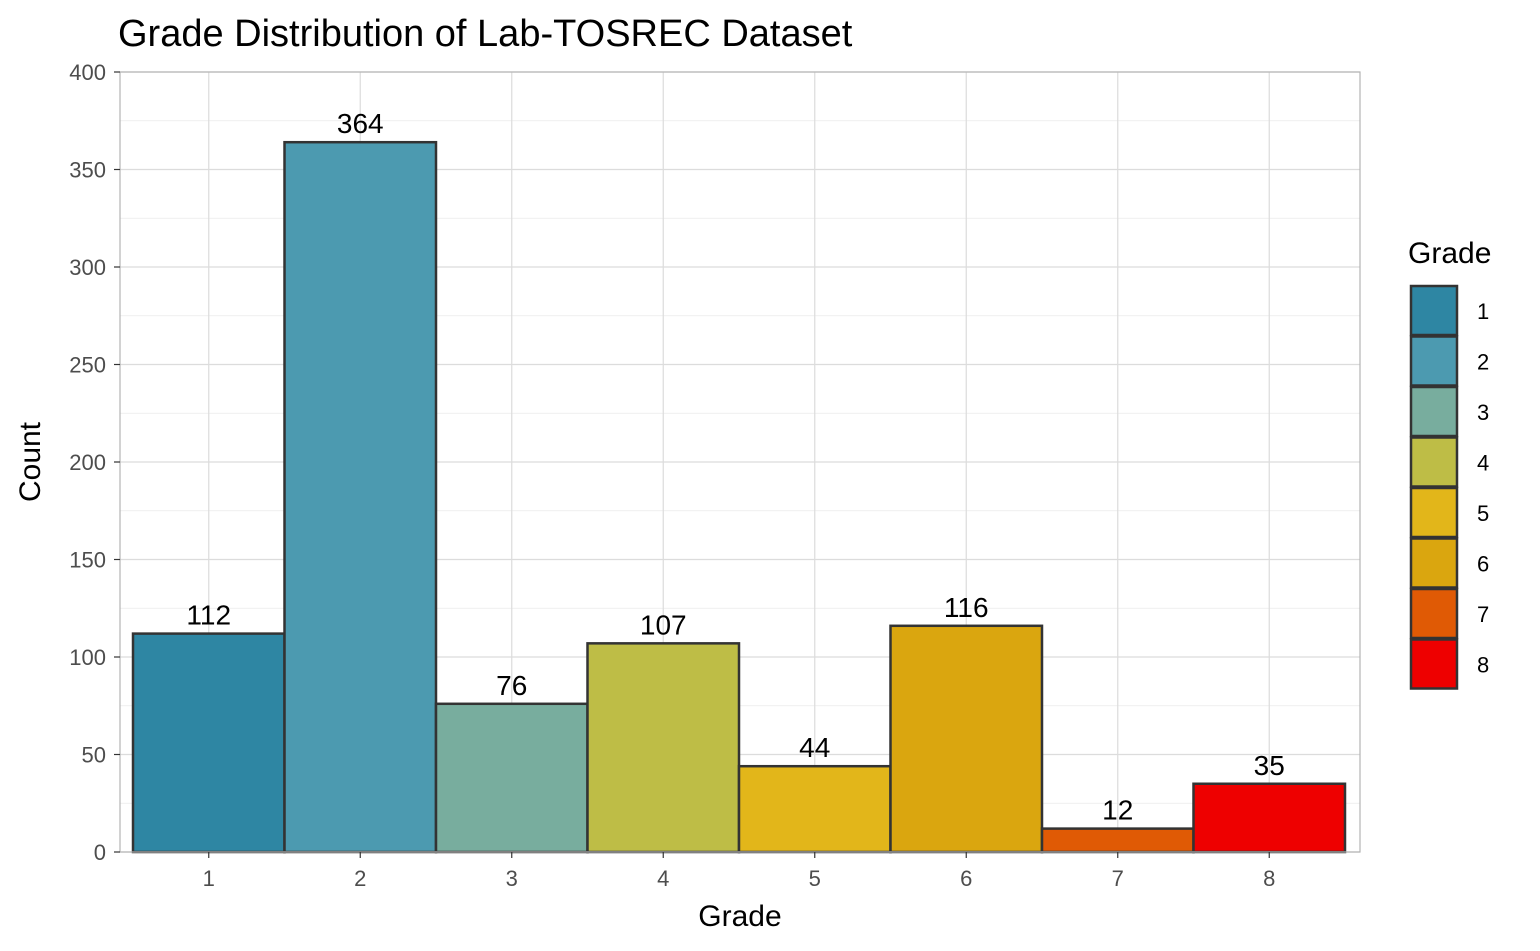 The width and height of the screenshot is (1540, 951). I want to click on y-tick-label: 350, so click(87, 170).